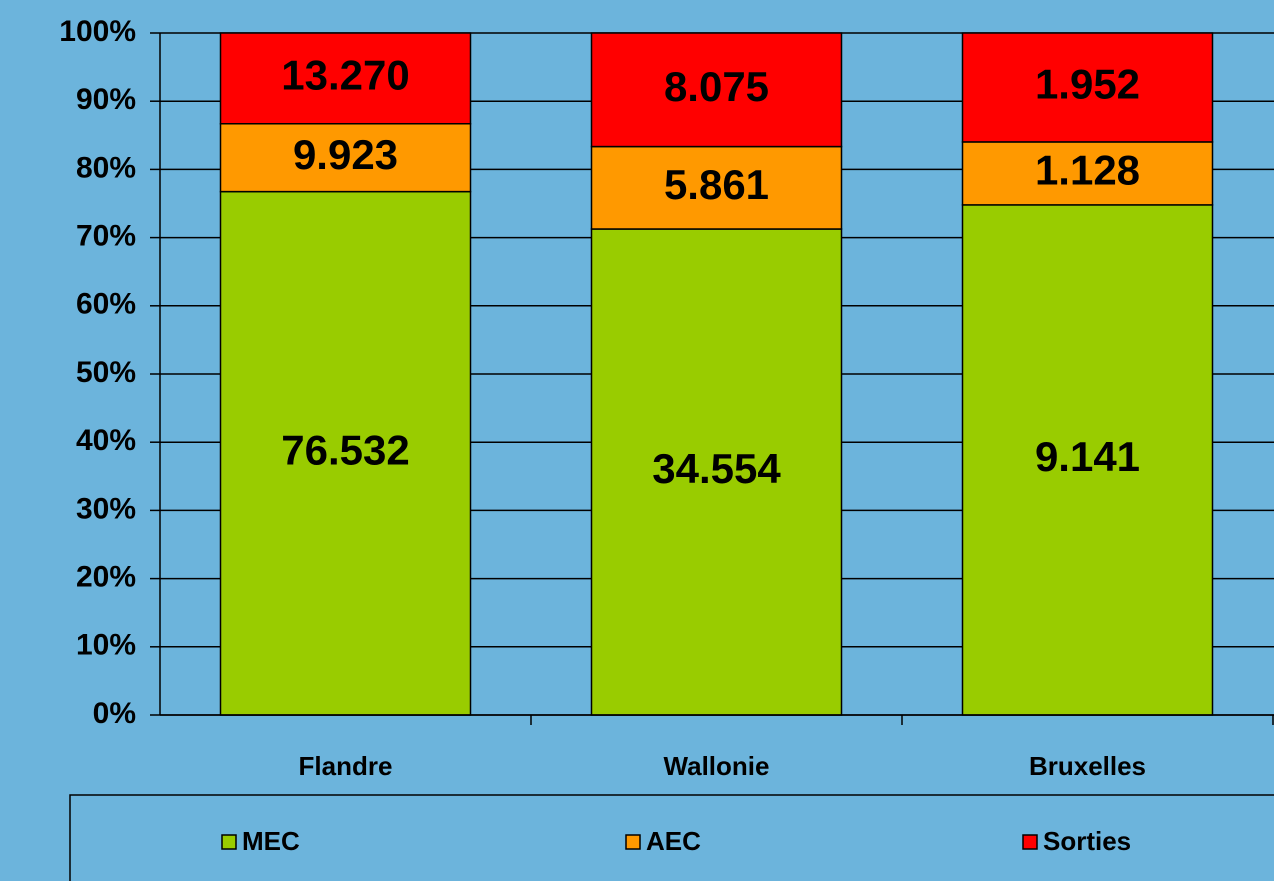  What do you see at coordinates (114, 713) in the screenshot?
I see `y-tick-label: 0%` at bounding box center [114, 713].